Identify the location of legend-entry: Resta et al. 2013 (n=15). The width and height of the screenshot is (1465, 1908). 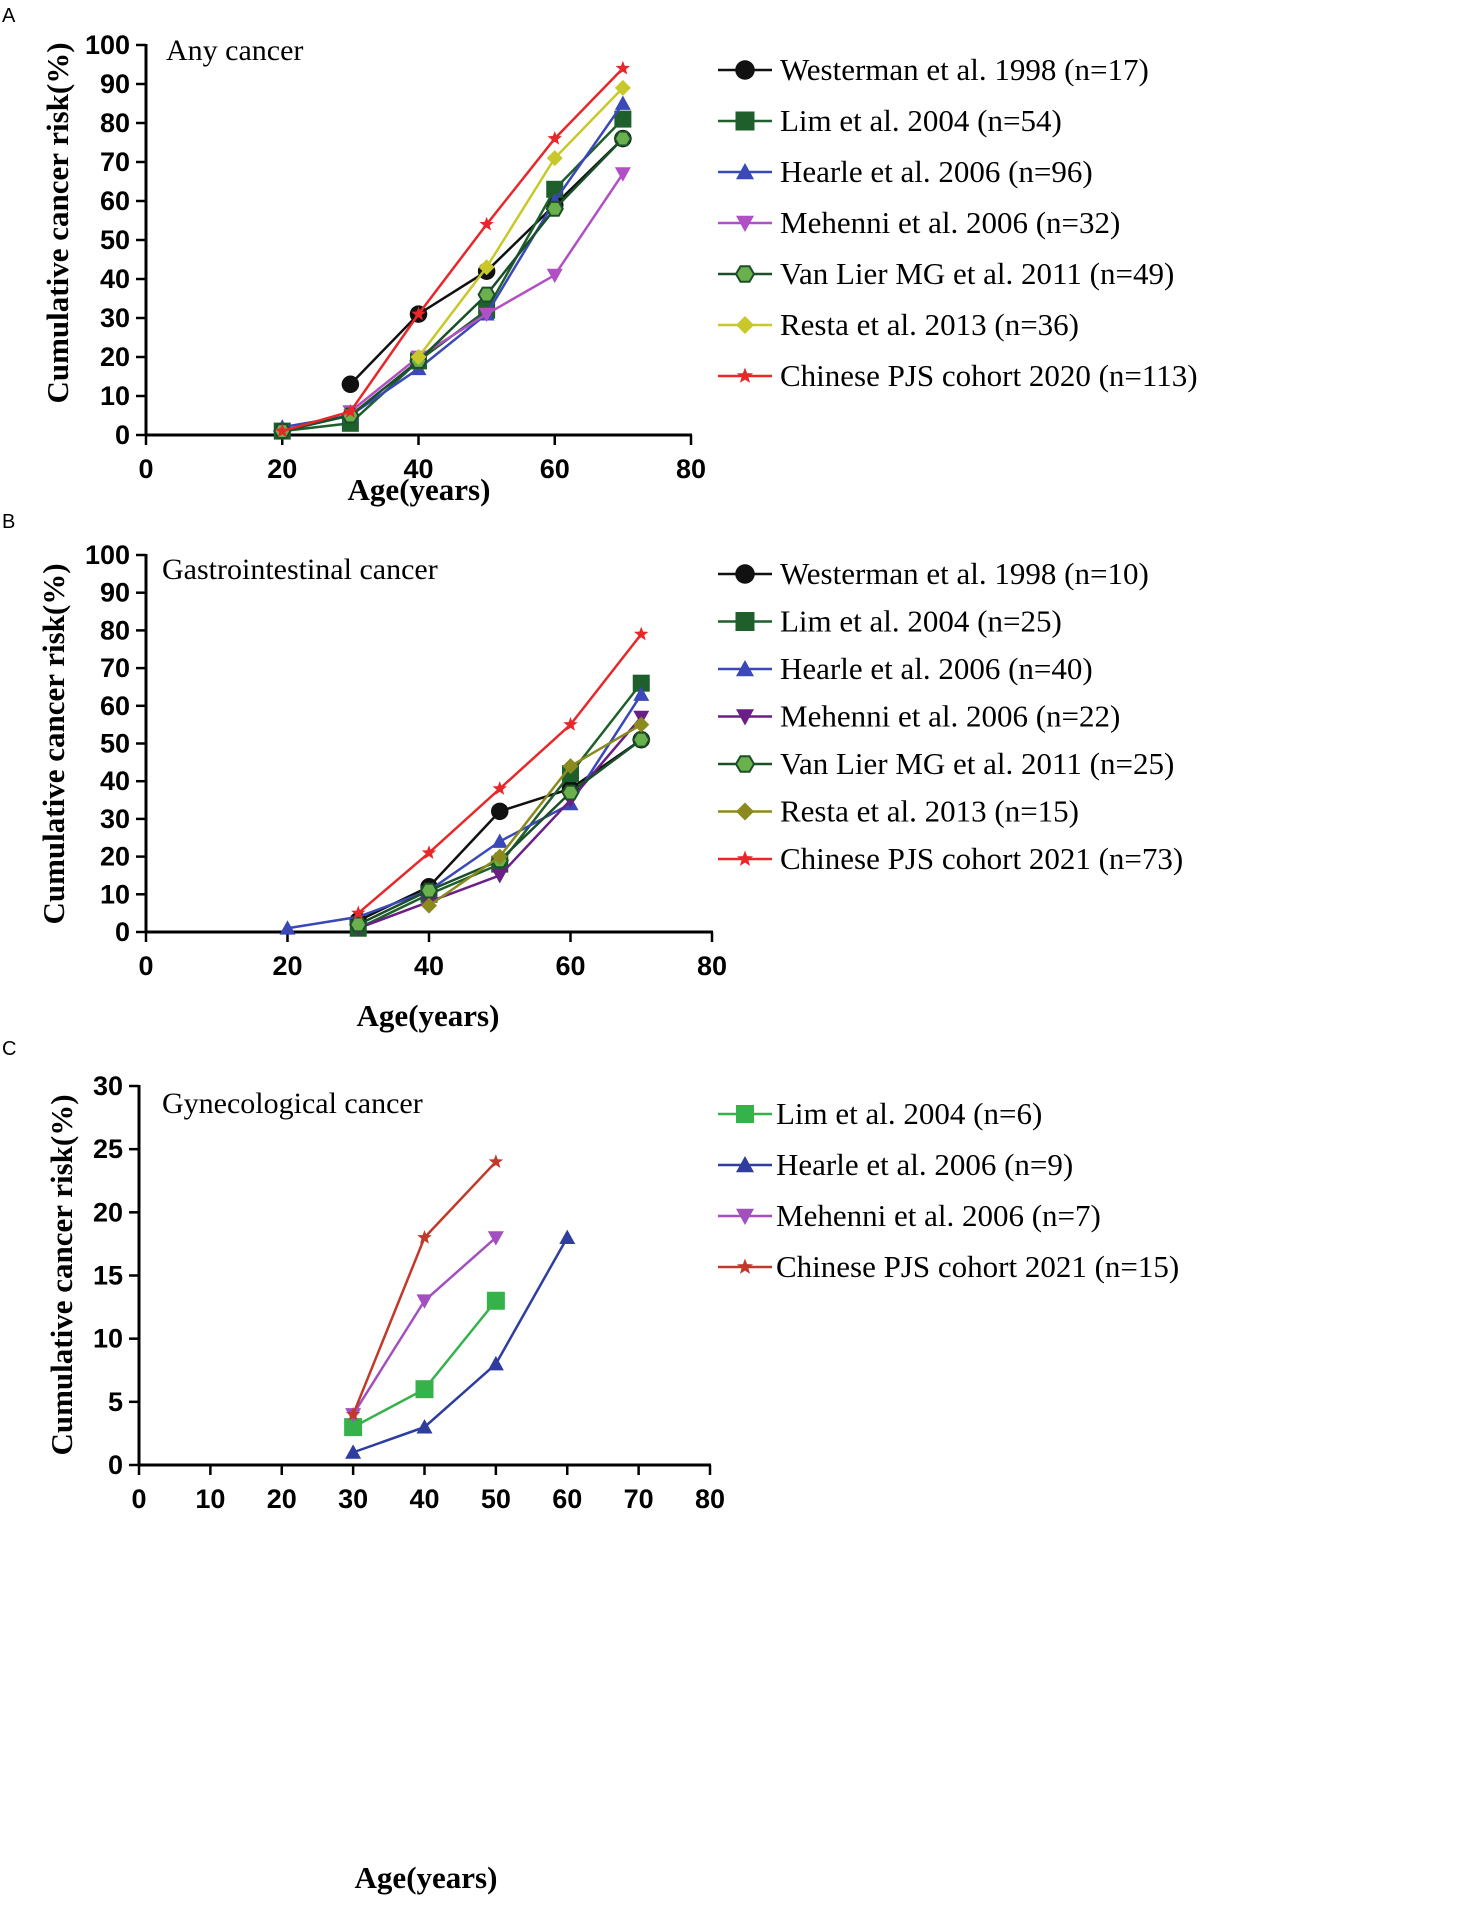
(898, 811).